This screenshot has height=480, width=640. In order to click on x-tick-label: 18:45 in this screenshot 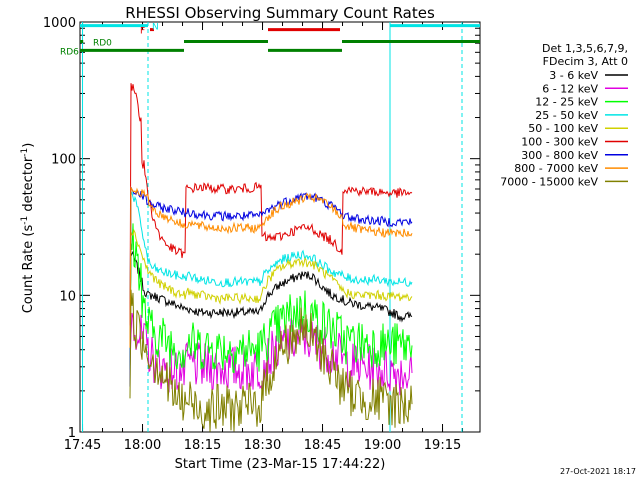, I will do `click(322, 445)`.